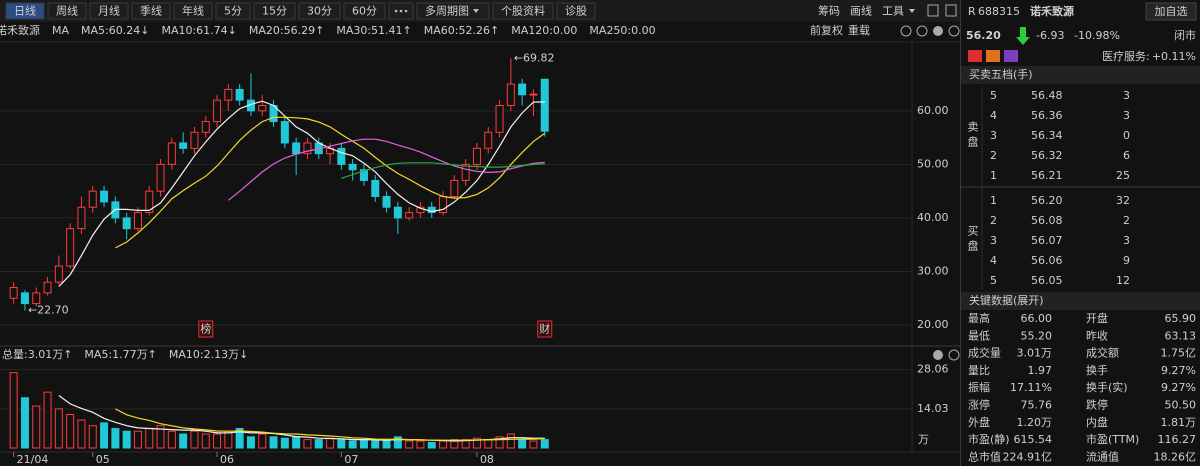 This screenshot has width=1200, height=466. Describe the element at coordinates (1097, 318) in the screenshot. I see `key-label: 开盘` at that location.